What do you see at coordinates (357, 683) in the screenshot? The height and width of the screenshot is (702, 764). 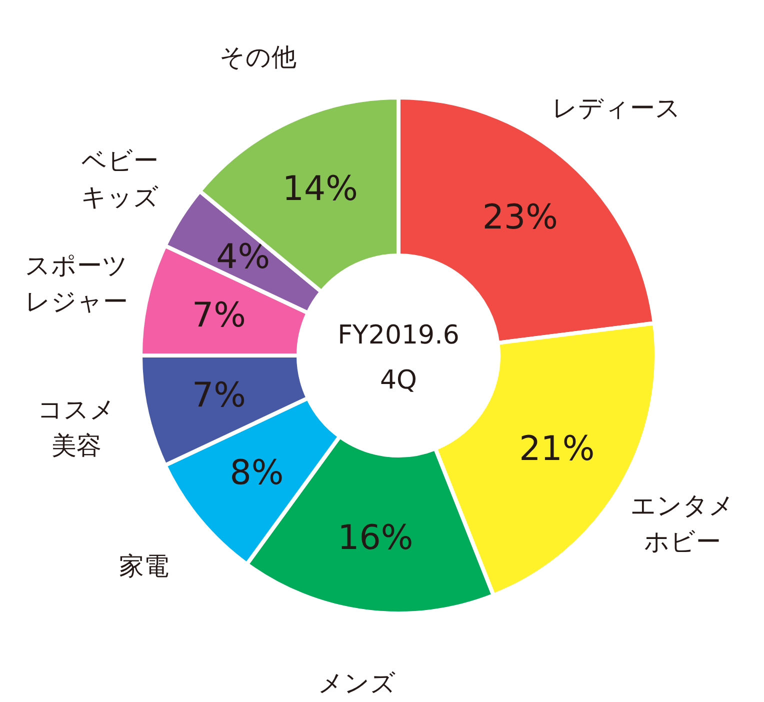 I see `slice-label: メンズ` at bounding box center [357, 683].